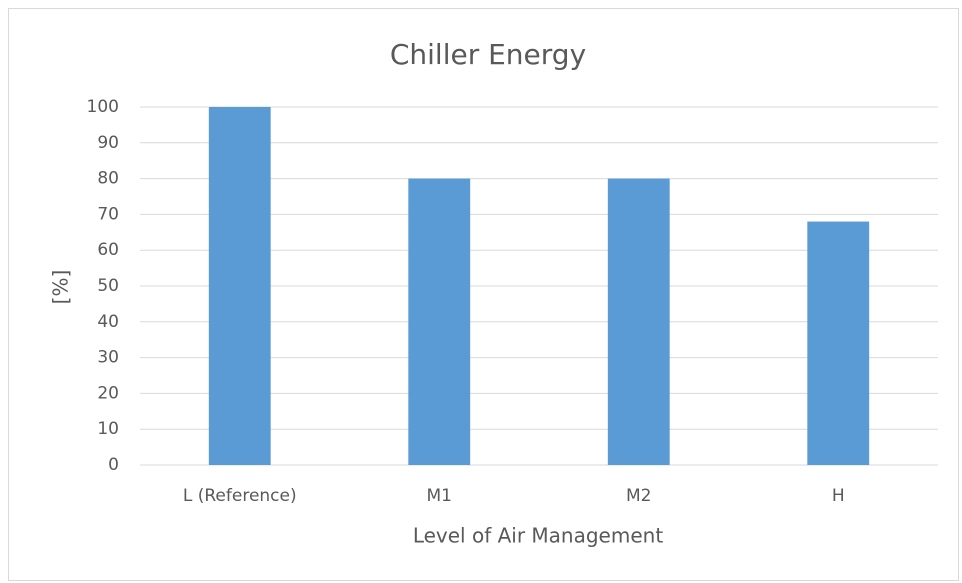 The height and width of the screenshot is (583, 962). Describe the element at coordinates (108, 286) in the screenshot. I see `y-tick-label: 50` at that location.